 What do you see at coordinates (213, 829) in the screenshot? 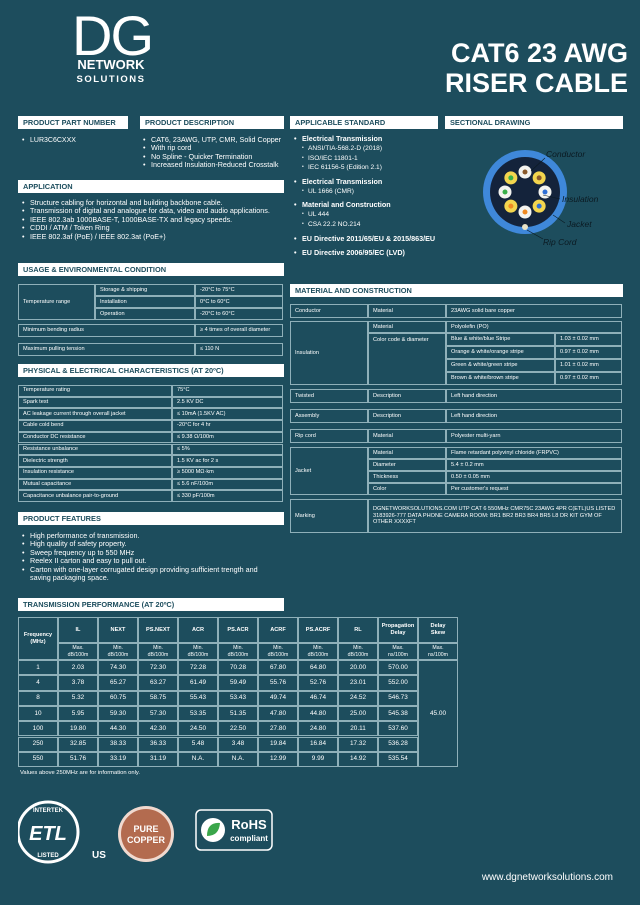
I see `rohs-leaf` at bounding box center [213, 829].